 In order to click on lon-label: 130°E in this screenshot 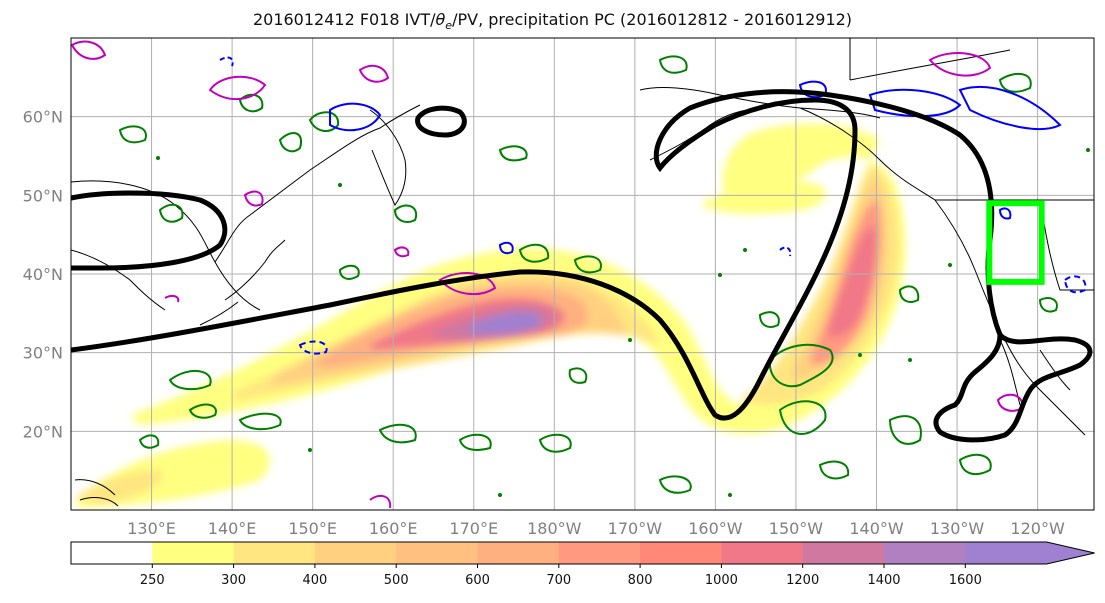, I will do `click(151, 528)`.